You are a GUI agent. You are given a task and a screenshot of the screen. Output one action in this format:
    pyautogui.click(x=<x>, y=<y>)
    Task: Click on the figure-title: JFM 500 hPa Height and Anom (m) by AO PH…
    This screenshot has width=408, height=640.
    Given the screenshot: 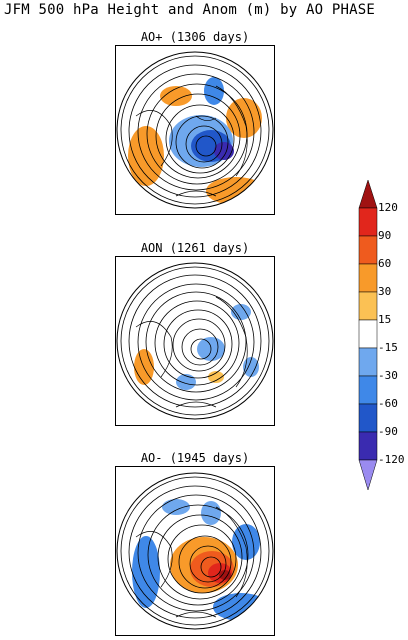 What is the action you would take?
    pyautogui.click(x=190, y=10)
    